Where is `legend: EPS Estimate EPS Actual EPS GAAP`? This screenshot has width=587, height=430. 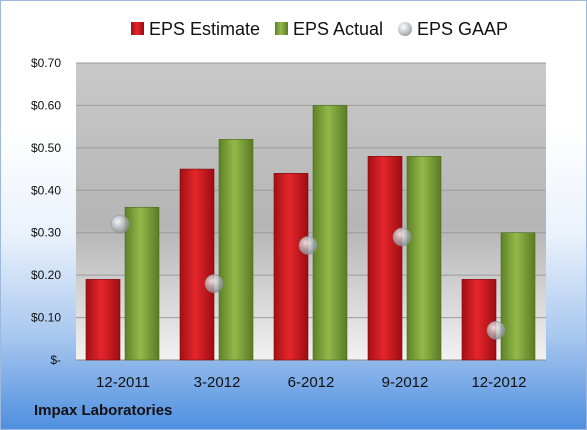
legend: EPS Estimate EPS Actual EPS GAAP is located at coordinates (319, 29).